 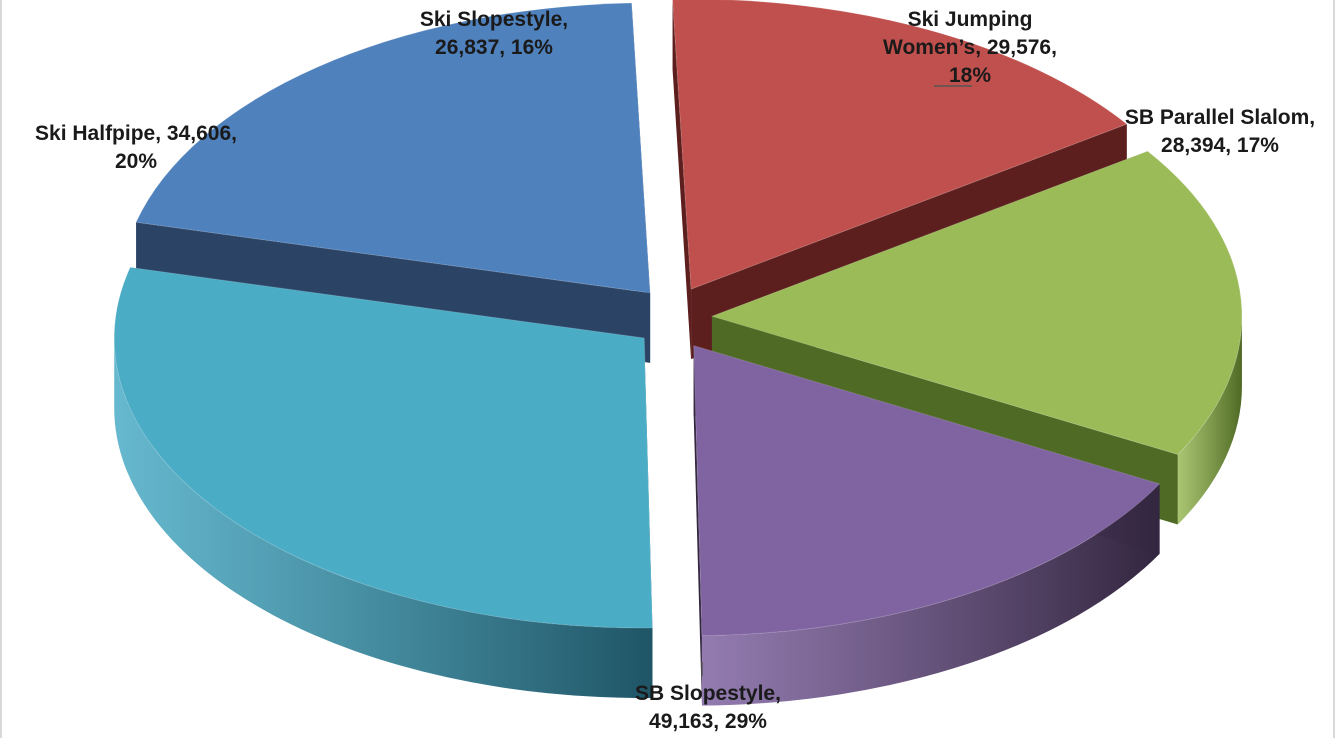 I want to click on pie-slice-top-ski-slopestyle, so click(x=900, y=145).